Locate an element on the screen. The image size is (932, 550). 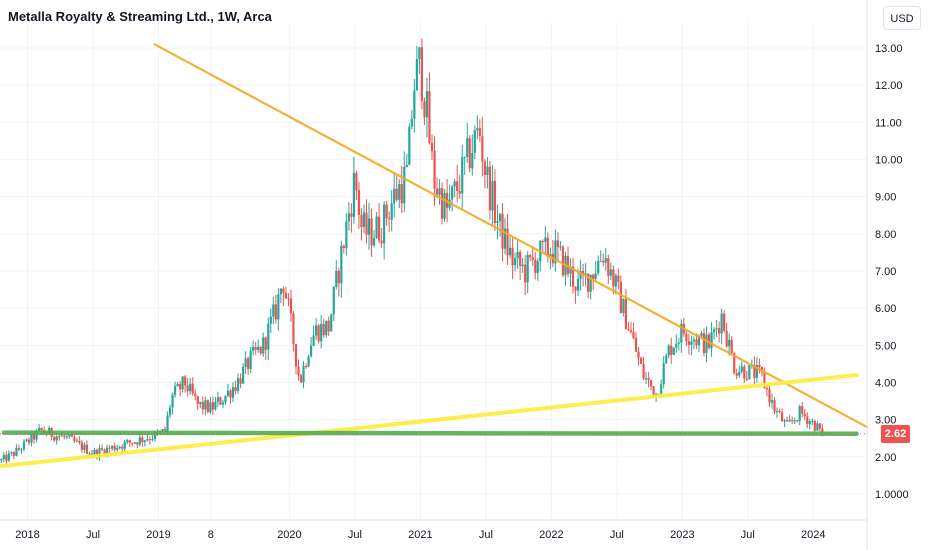
x-tick-label: 2024 is located at coordinates (813, 535).